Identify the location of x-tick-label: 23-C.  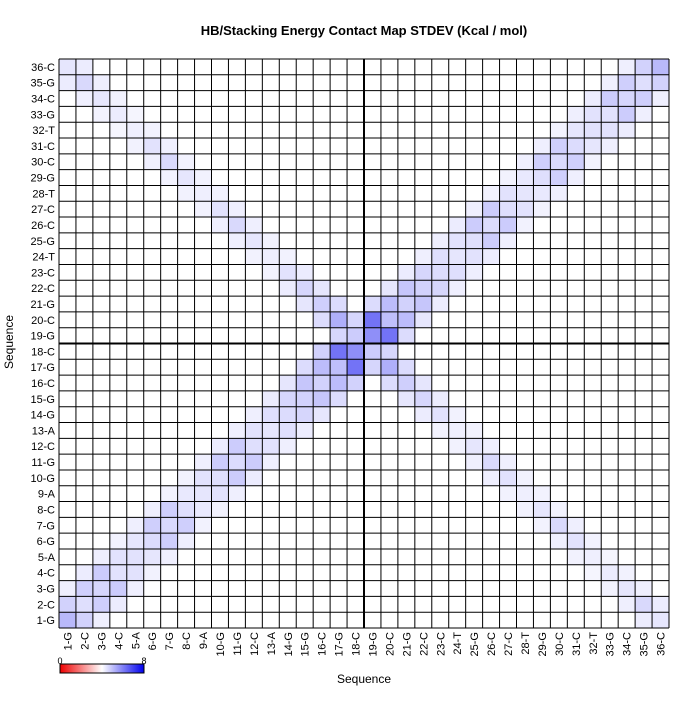
(441, 644).